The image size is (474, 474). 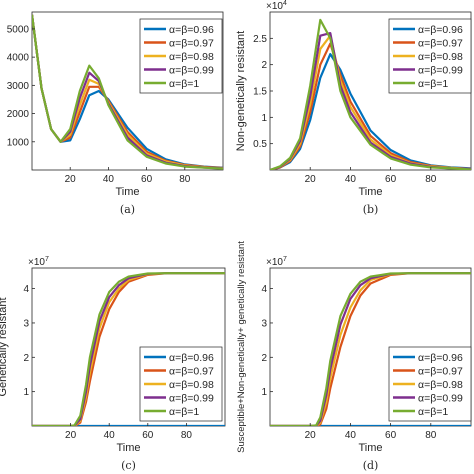 I want to click on y-tick-label: 1000, so click(x=18, y=142).